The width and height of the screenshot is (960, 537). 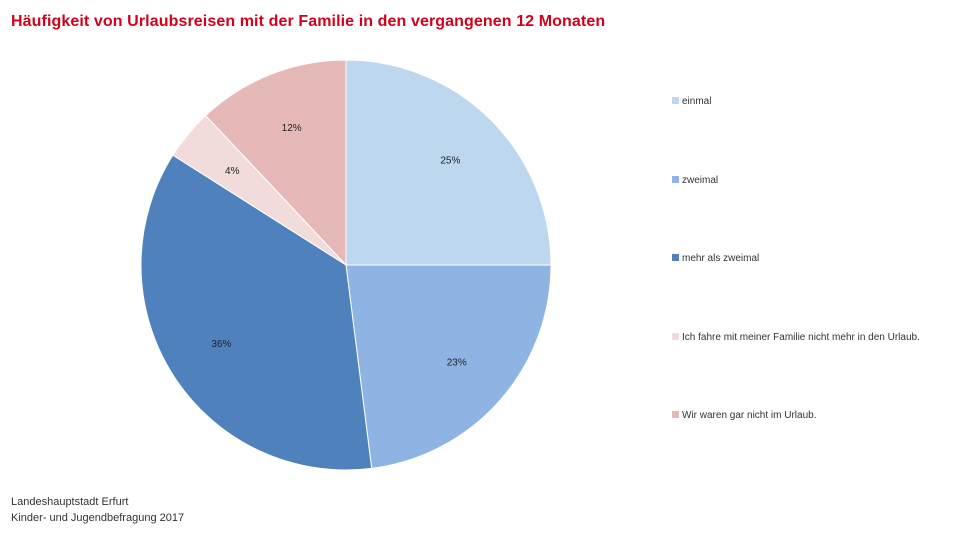 I want to click on pie-data-label-1: 25%, so click(x=450, y=161).